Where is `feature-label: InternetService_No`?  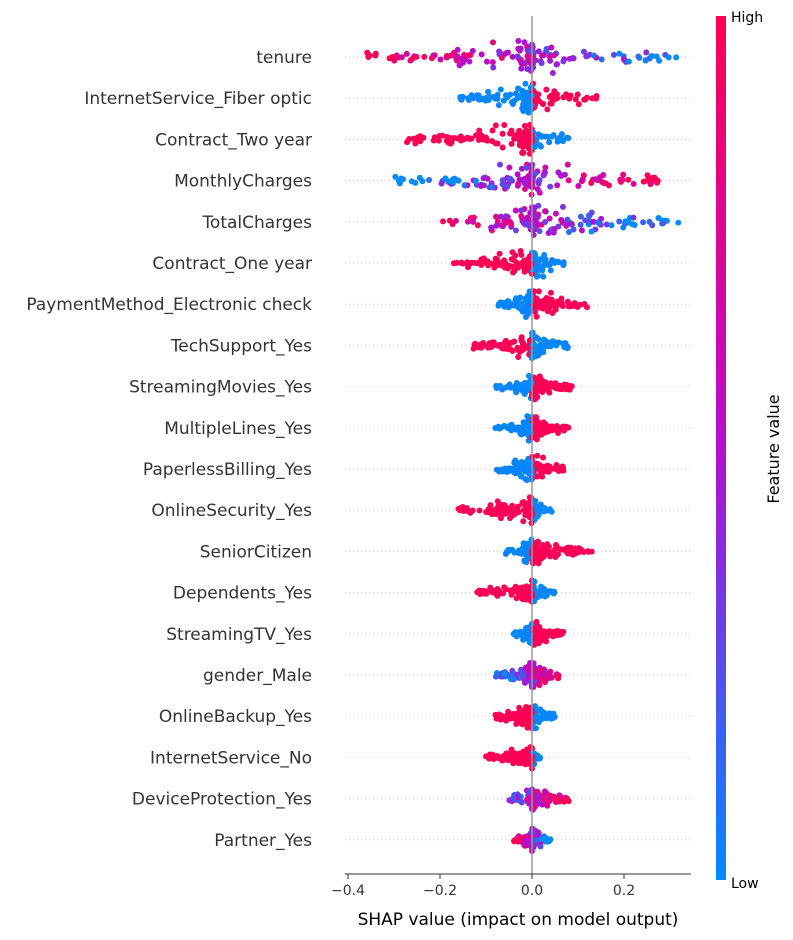
feature-label: InternetService_No is located at coordinates (231, 758).